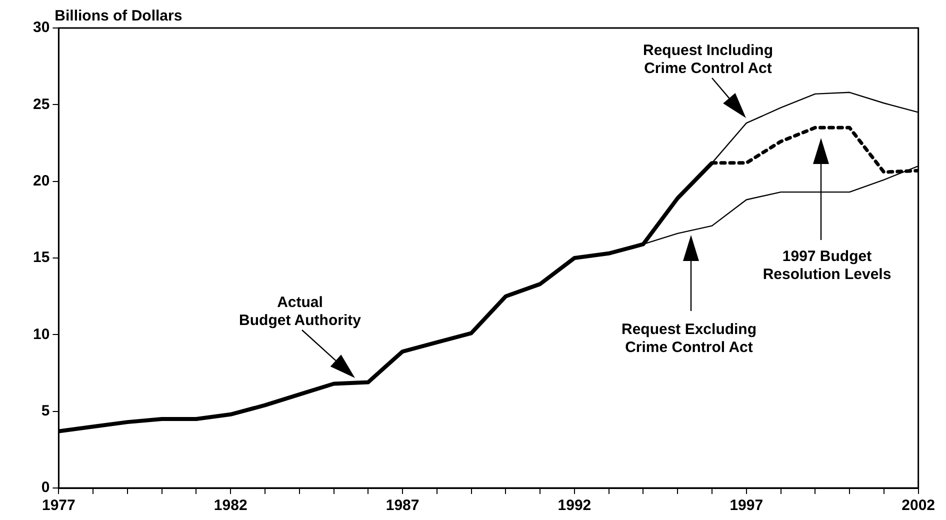 The height and width of the screenshot is (520, 946). I want to click on x-tick-label: 1997, so click(747, 505).